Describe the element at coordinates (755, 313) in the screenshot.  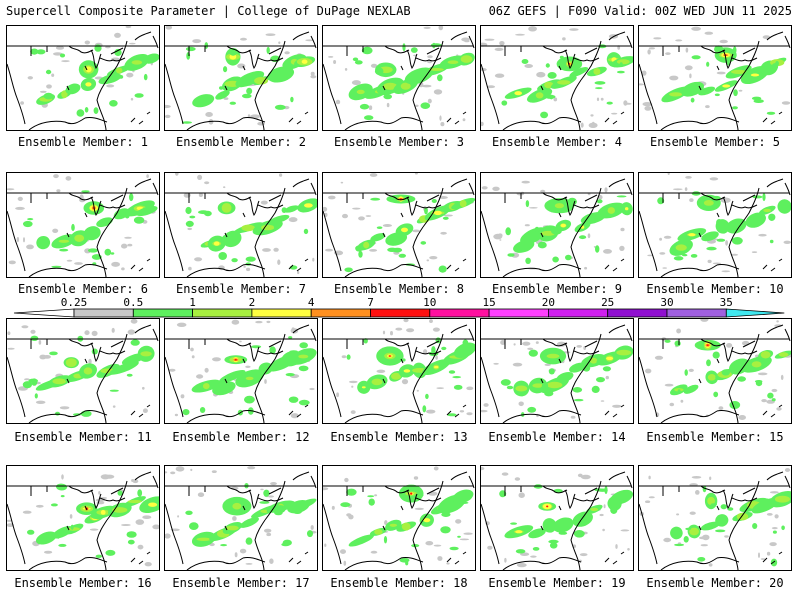
I see `legend-arrow-high` at that location.